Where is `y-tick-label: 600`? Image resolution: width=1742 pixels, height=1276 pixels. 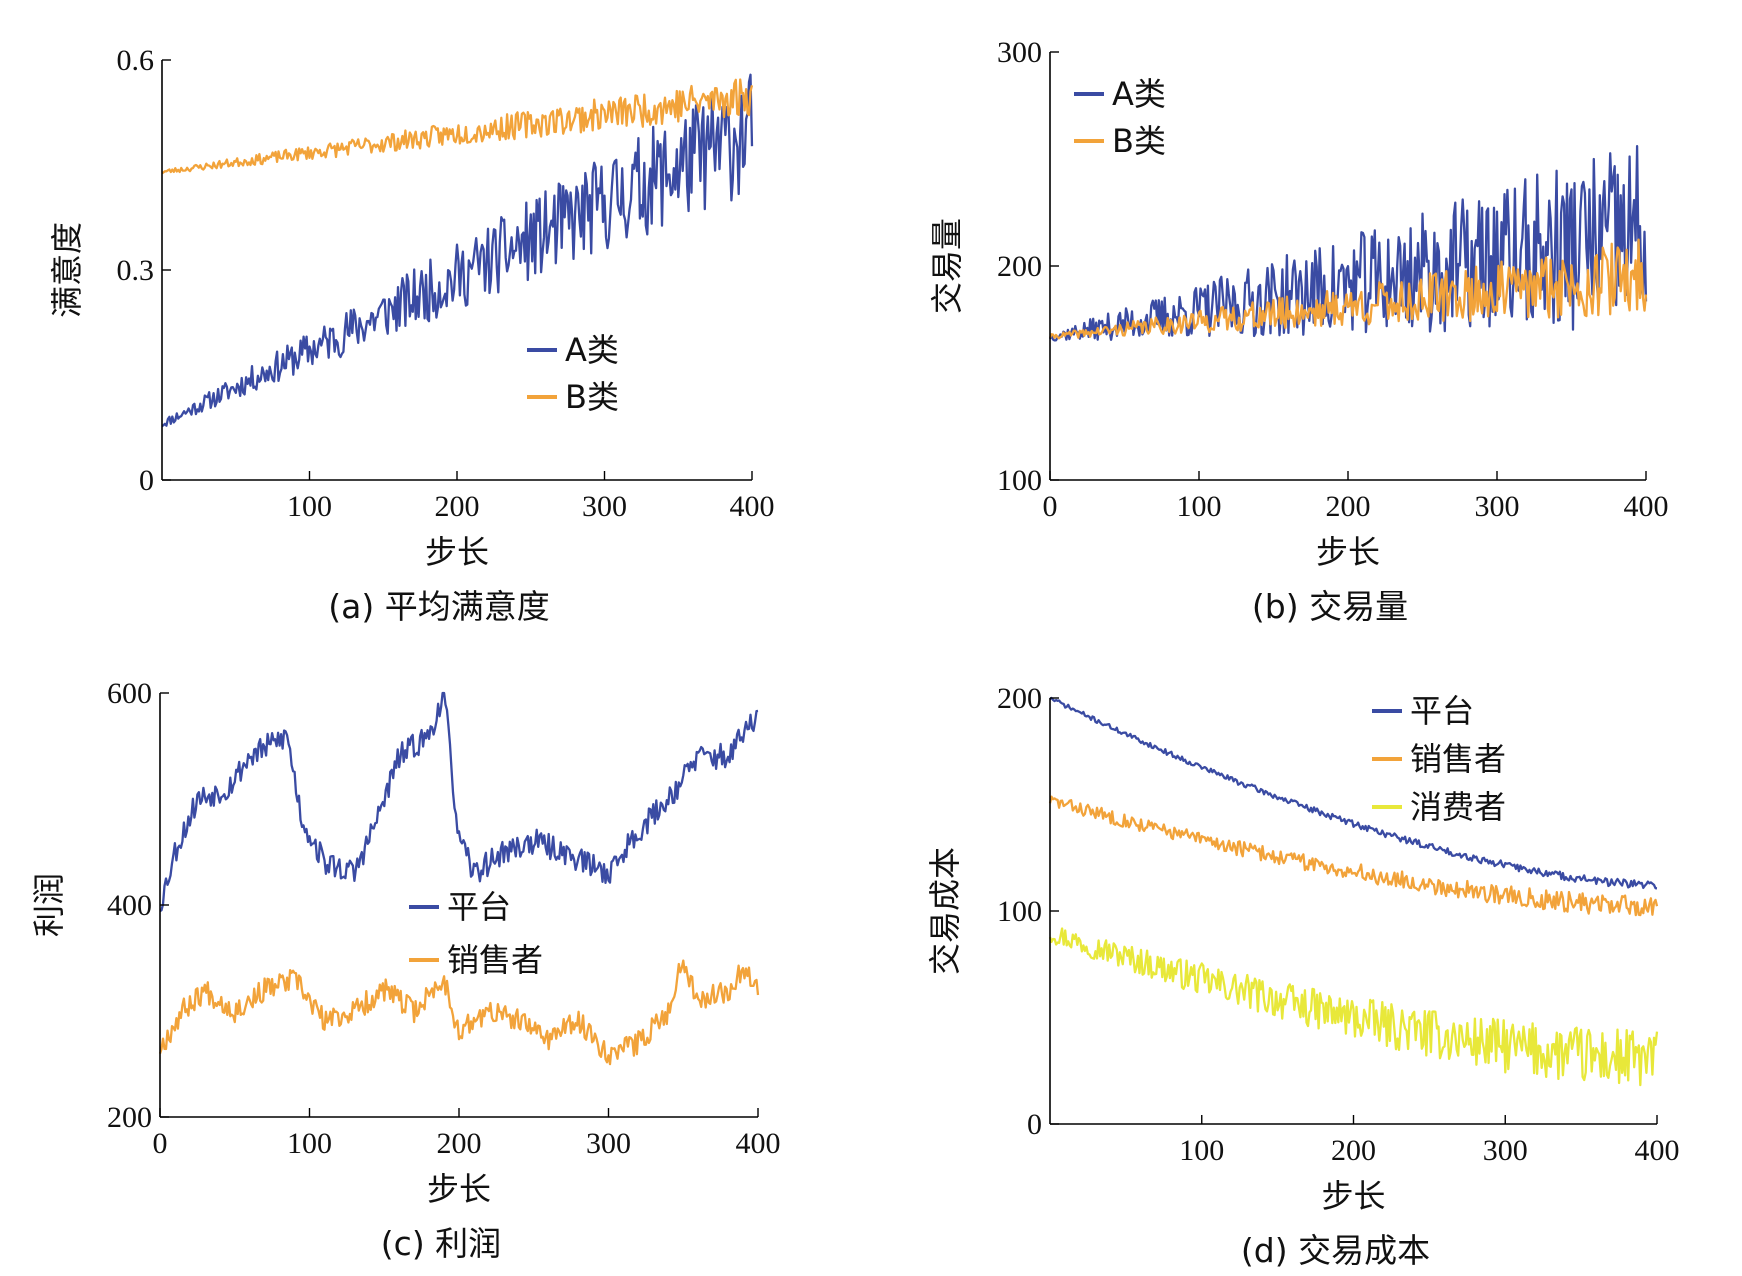 y-tick-label: 600 is located at coordinates (129, 693).